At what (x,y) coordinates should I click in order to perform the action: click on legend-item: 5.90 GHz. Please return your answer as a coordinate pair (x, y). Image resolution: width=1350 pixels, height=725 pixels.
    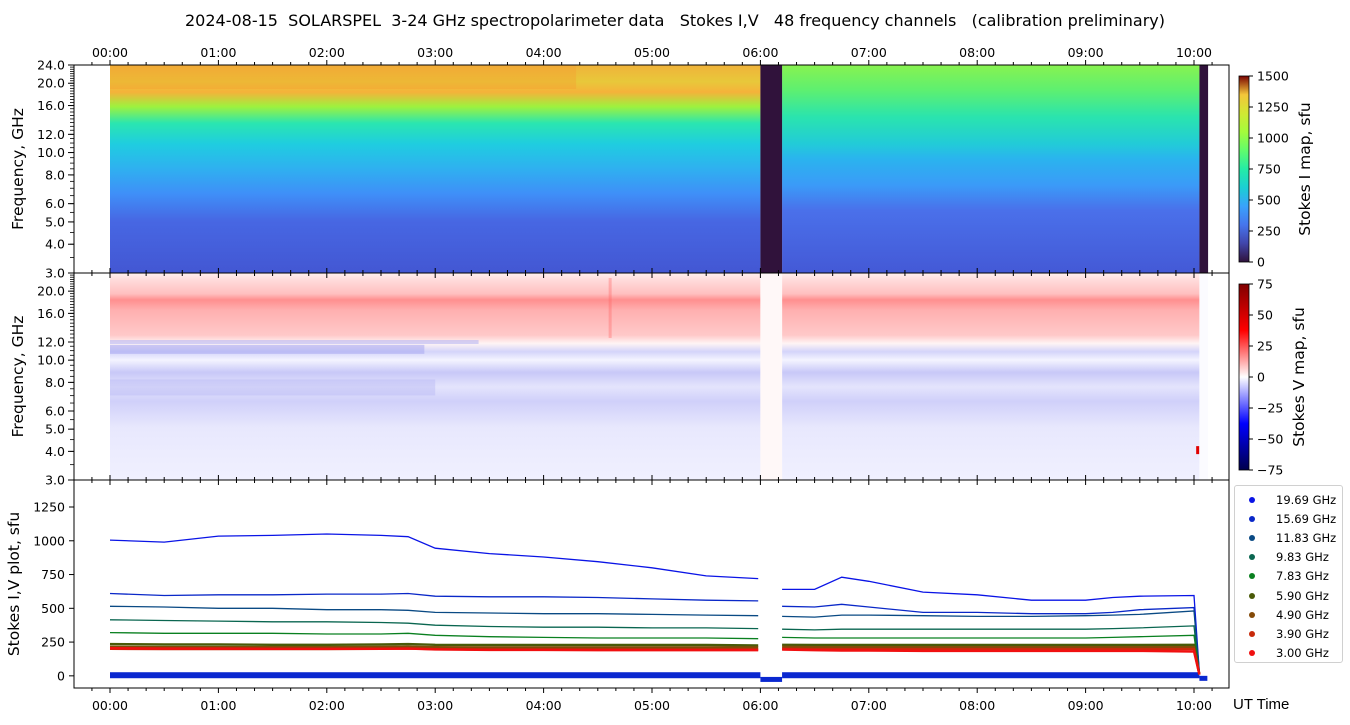
    Looking at the image, I should click on (1288, 595).